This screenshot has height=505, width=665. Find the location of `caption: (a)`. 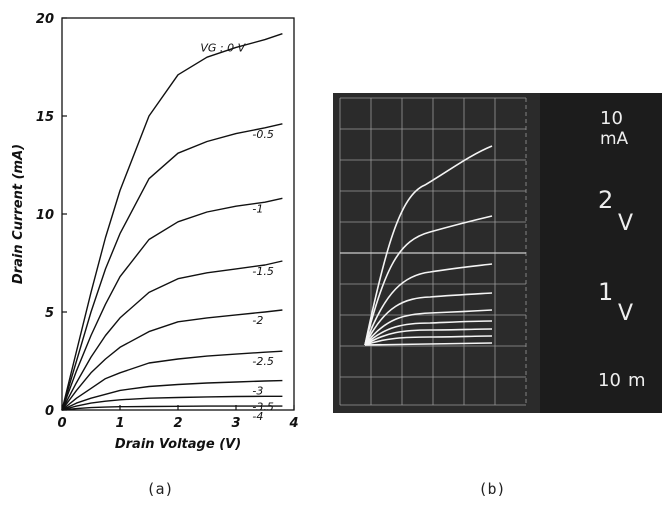

caption: (a) is located at coordinates (159, 489).